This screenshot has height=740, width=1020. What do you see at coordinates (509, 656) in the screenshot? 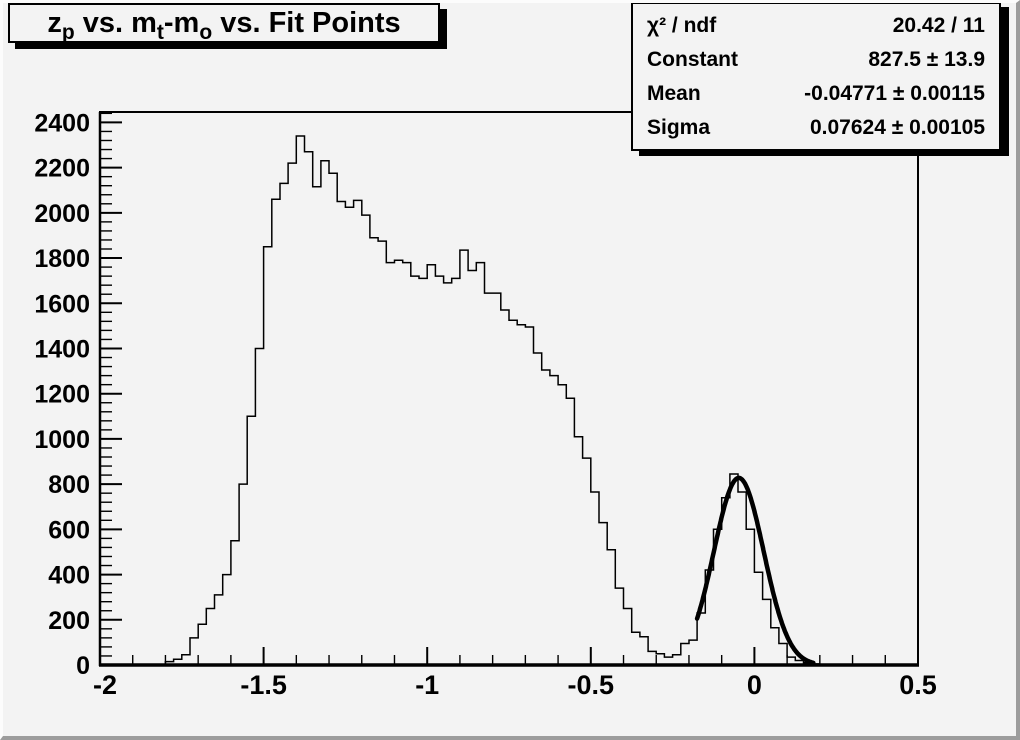
I see `x-axis-ticks` at bounding box center [509, 656].